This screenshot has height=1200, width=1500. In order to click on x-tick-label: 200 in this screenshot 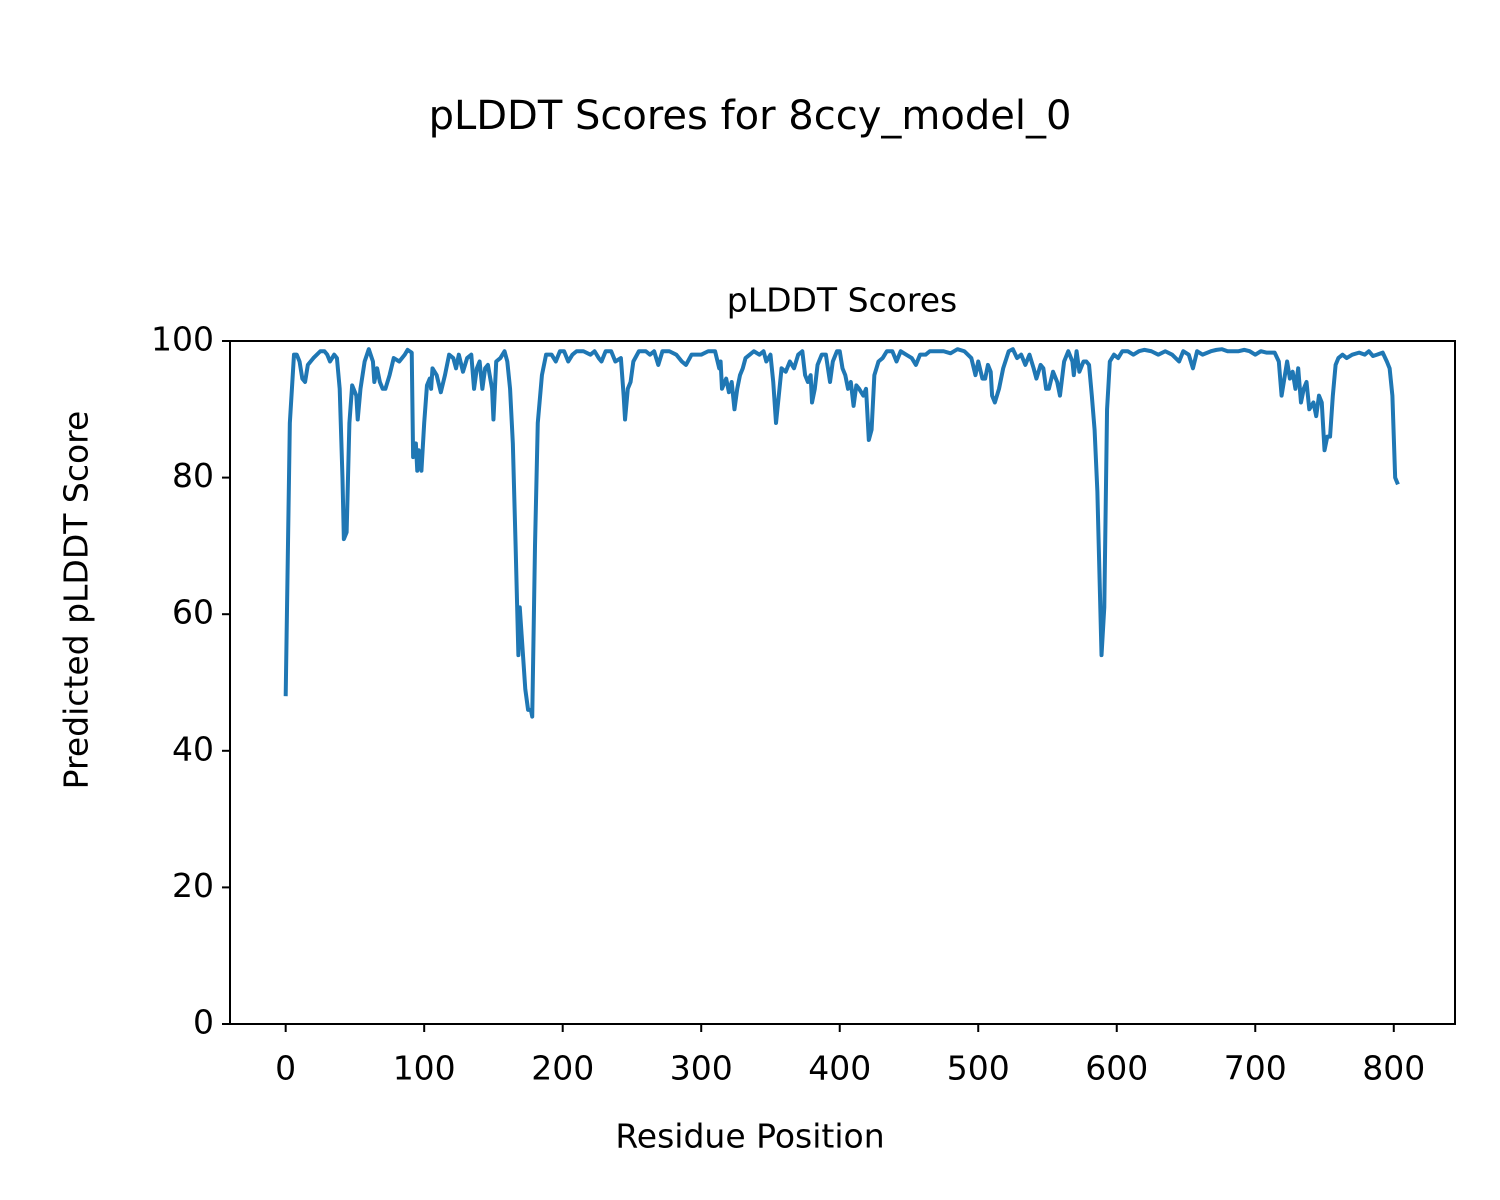, I will do `click(562, 1068)`.